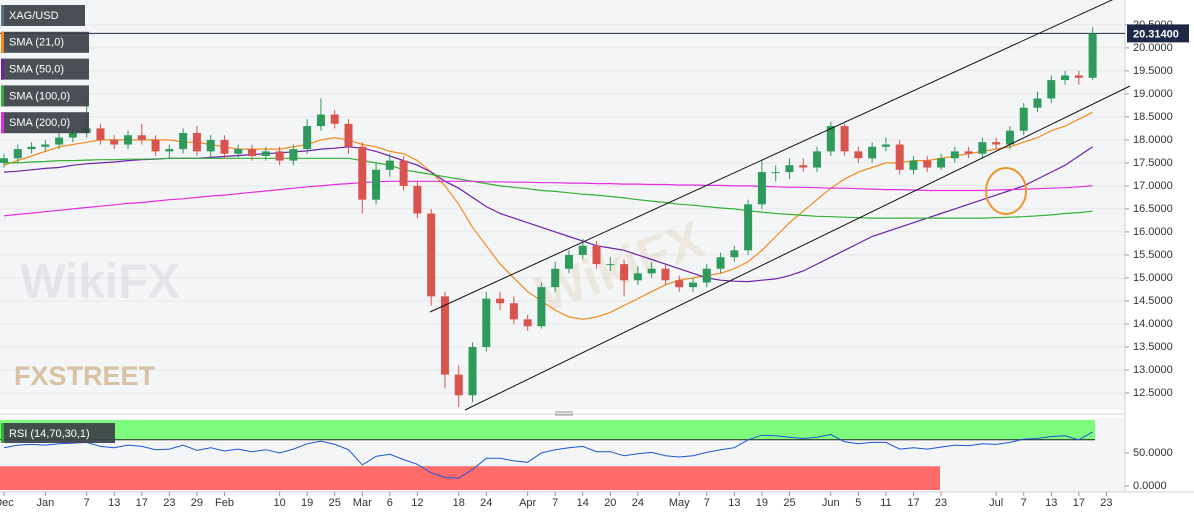  I want to click on x-tick-label: 20, so click(610, 503).